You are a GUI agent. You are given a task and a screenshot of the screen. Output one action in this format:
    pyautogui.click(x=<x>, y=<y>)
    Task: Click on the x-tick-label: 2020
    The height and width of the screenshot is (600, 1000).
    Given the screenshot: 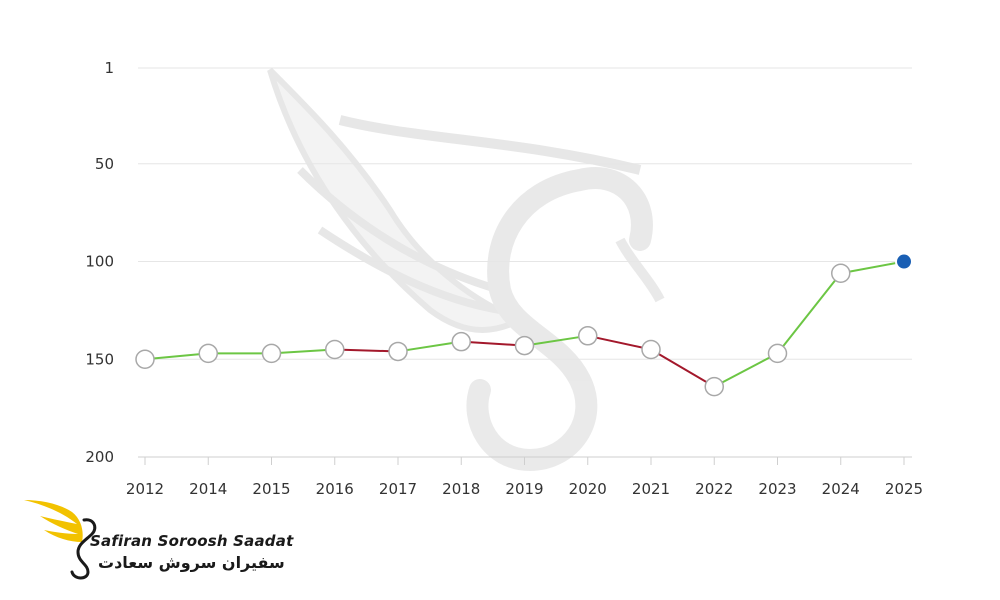 What is the action you would take?
    pyautogui.click(x=588, y=489)
    